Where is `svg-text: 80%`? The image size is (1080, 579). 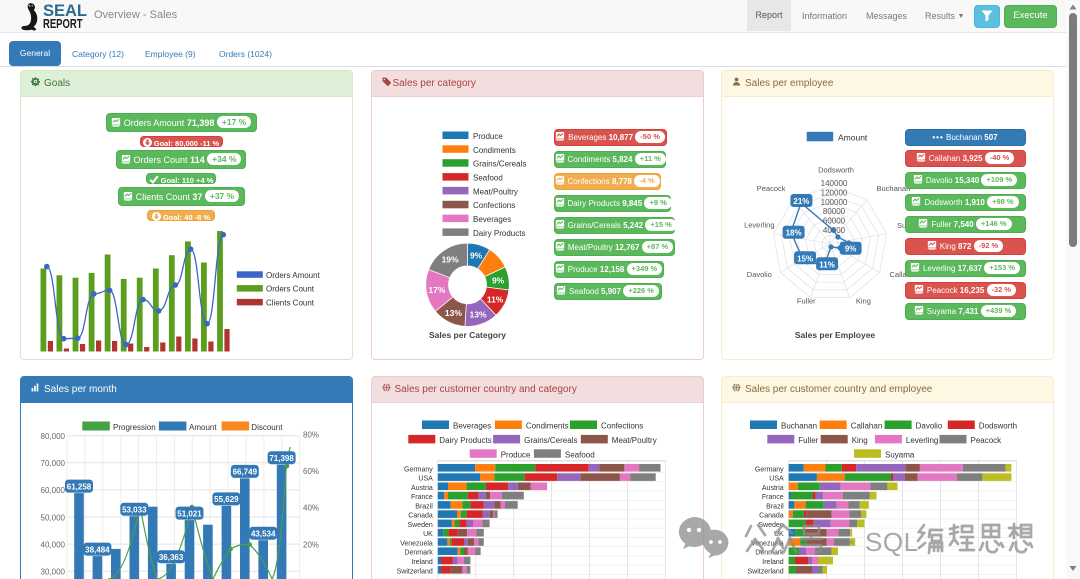 svg-text: 80% is located at coordinates (311, 435).